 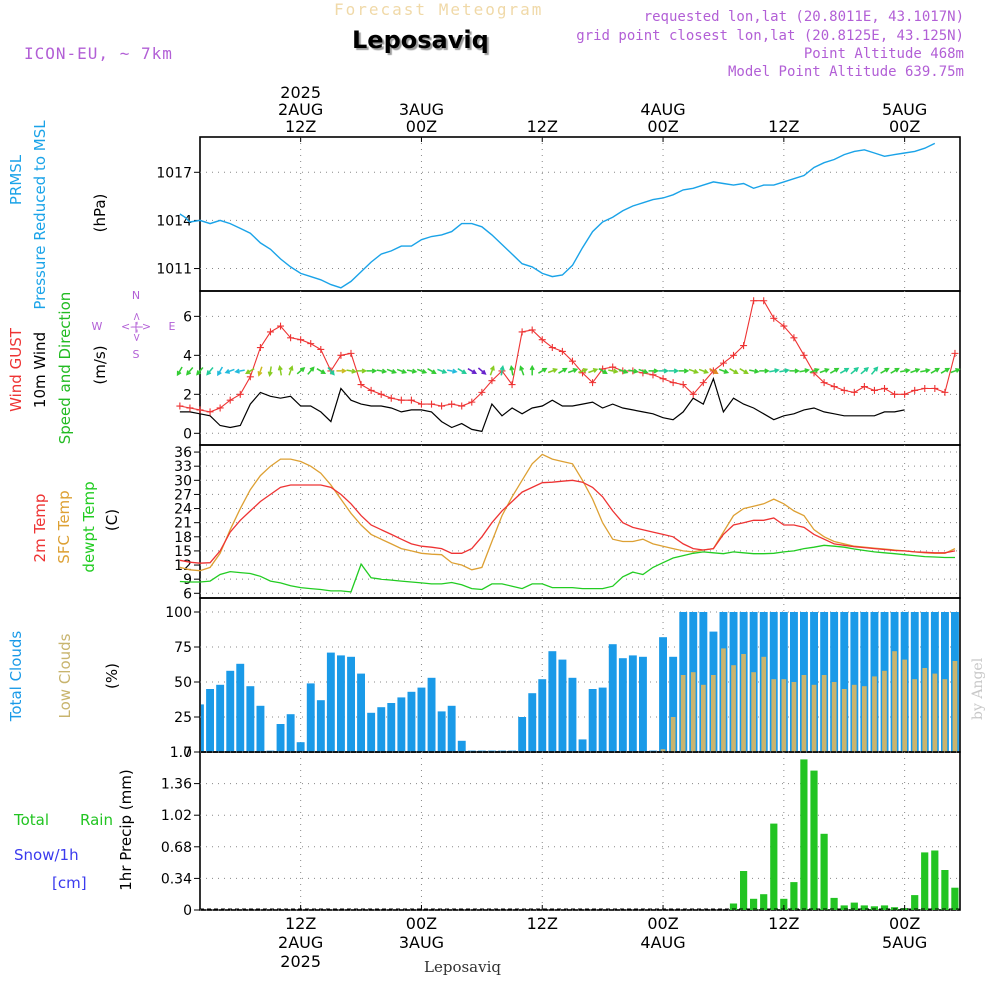 What do you see at coordinates (16, 179) in the screenshot?
I see `label-prmsl: PRMSL` at bounding box center [16, 179].